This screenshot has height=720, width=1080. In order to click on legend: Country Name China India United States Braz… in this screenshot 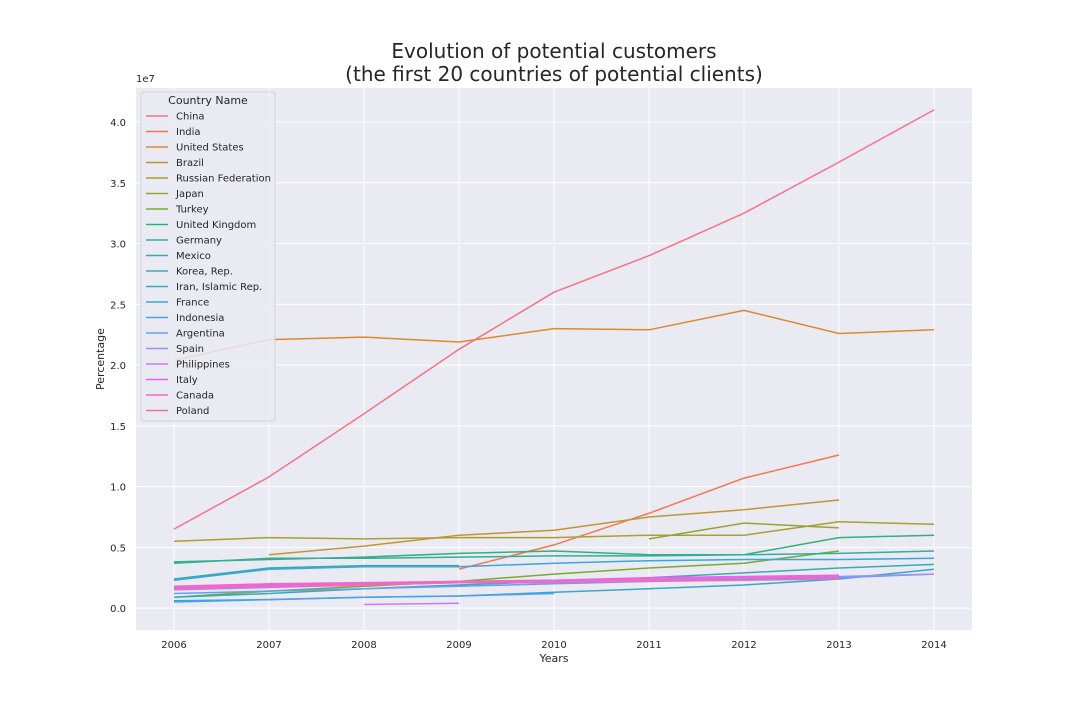, I will do `click(208, 256)`.